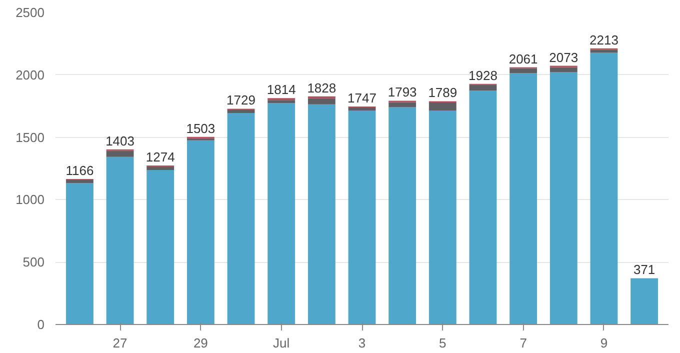 This screenshot has width=680, height=353. What do you see at coordinates (120, 140) in the screenshot?
I see `total-label: 1403` at bounding box center [120, 140].